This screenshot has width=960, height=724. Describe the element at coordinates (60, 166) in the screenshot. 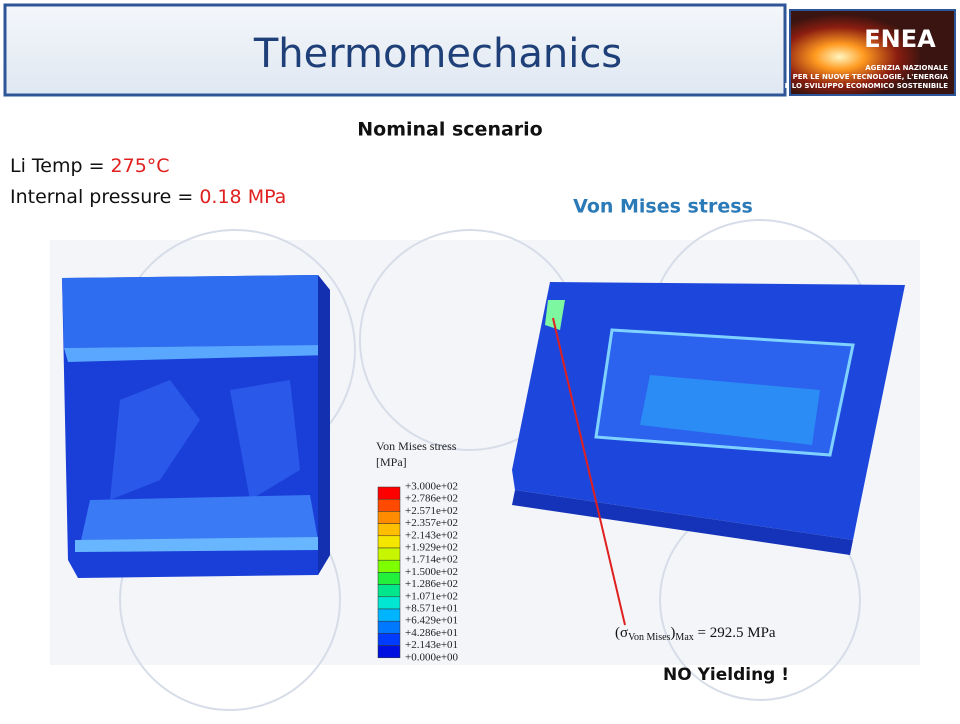

I see `parameter-label: Li Temp =` at that location.